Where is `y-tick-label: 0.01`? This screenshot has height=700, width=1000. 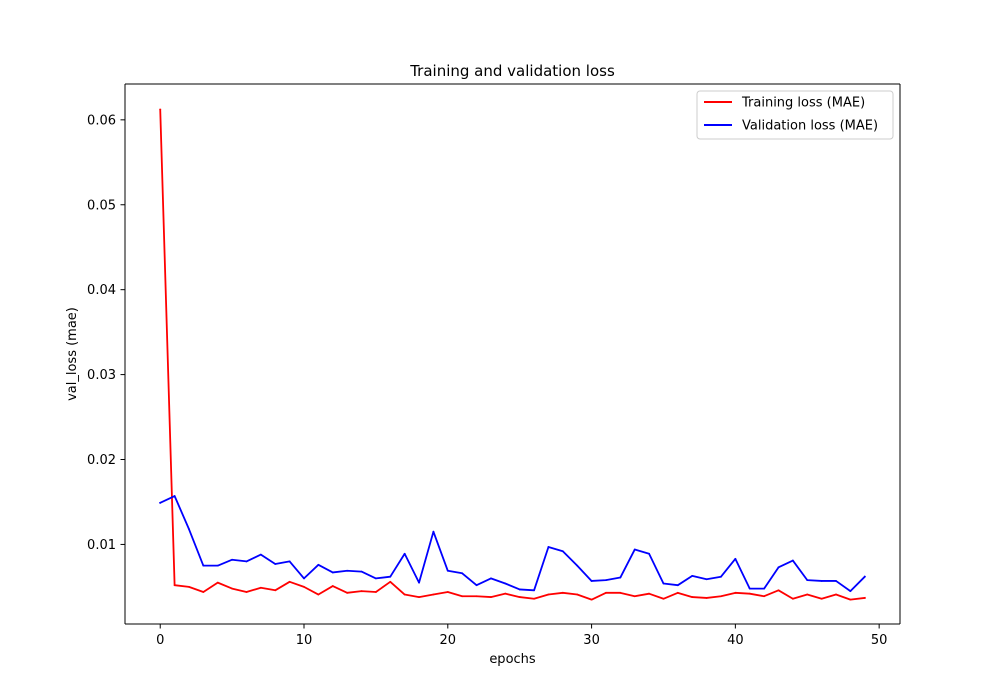
y-tick-label: 0.01 is located at coordinates (101, 545).